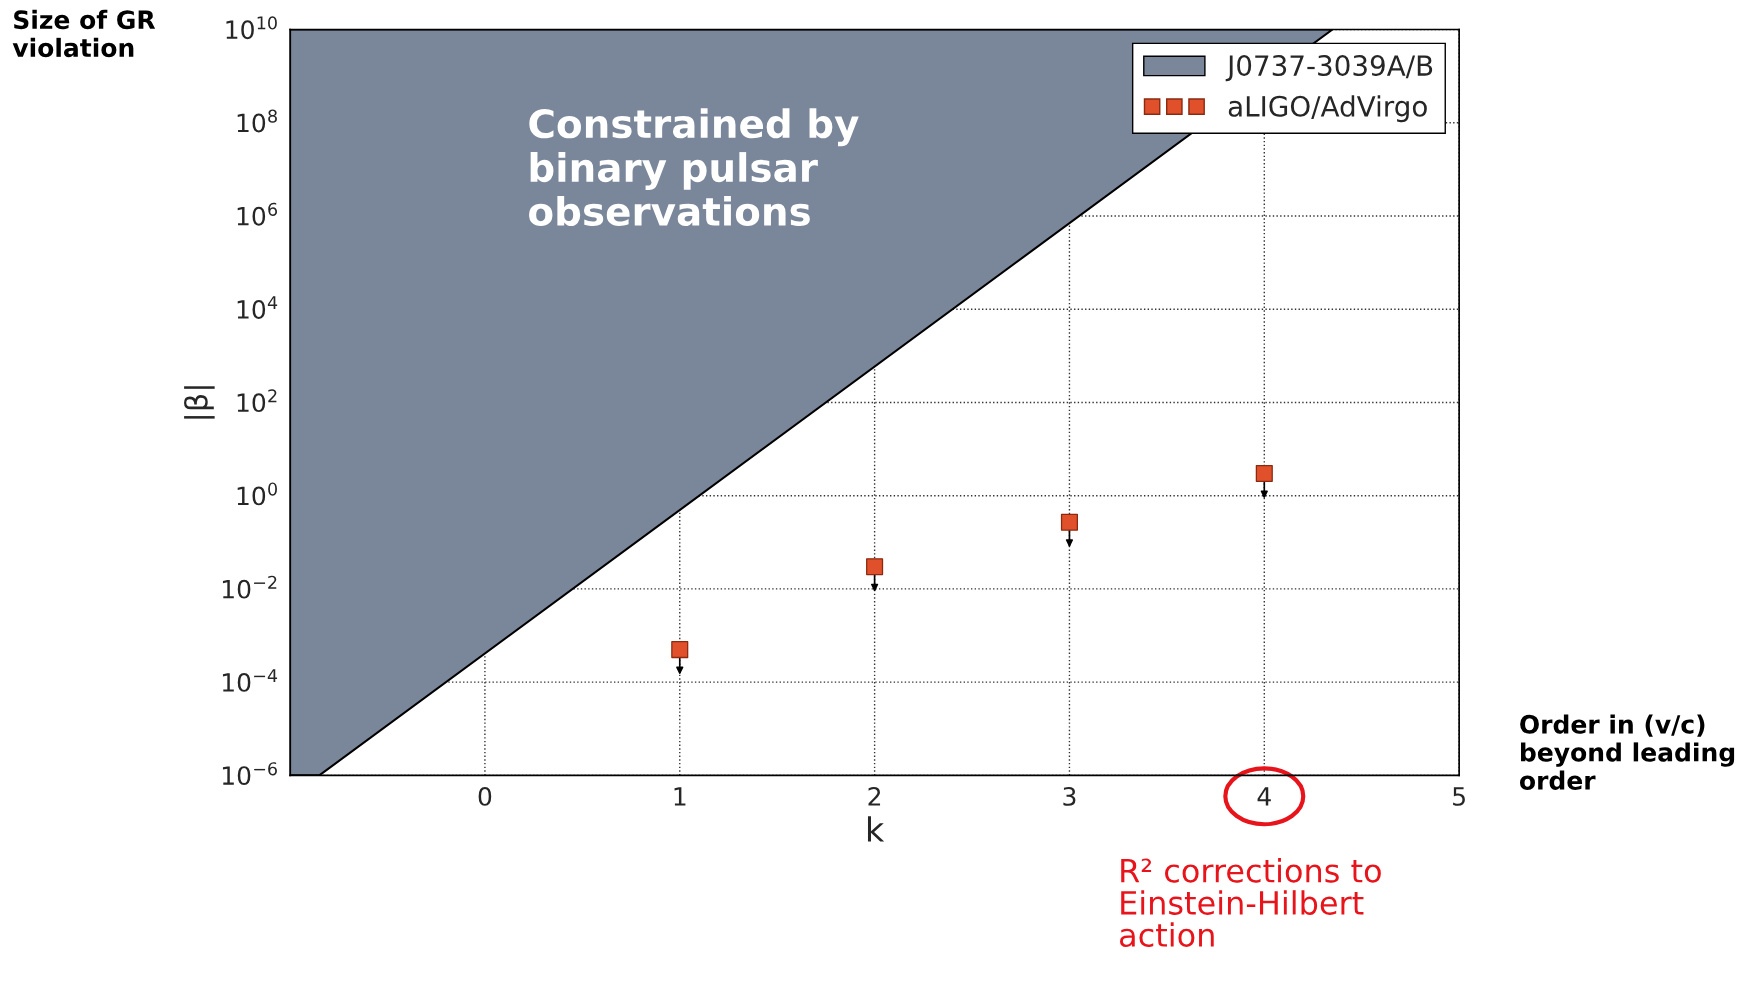 The width and height of the screenshot is (1758, 984). What do you see at coordinates (694, 167) in the screenshot?
I see `annotation: Constrained by binary pulsar observations` at bounding box center [694, 167].